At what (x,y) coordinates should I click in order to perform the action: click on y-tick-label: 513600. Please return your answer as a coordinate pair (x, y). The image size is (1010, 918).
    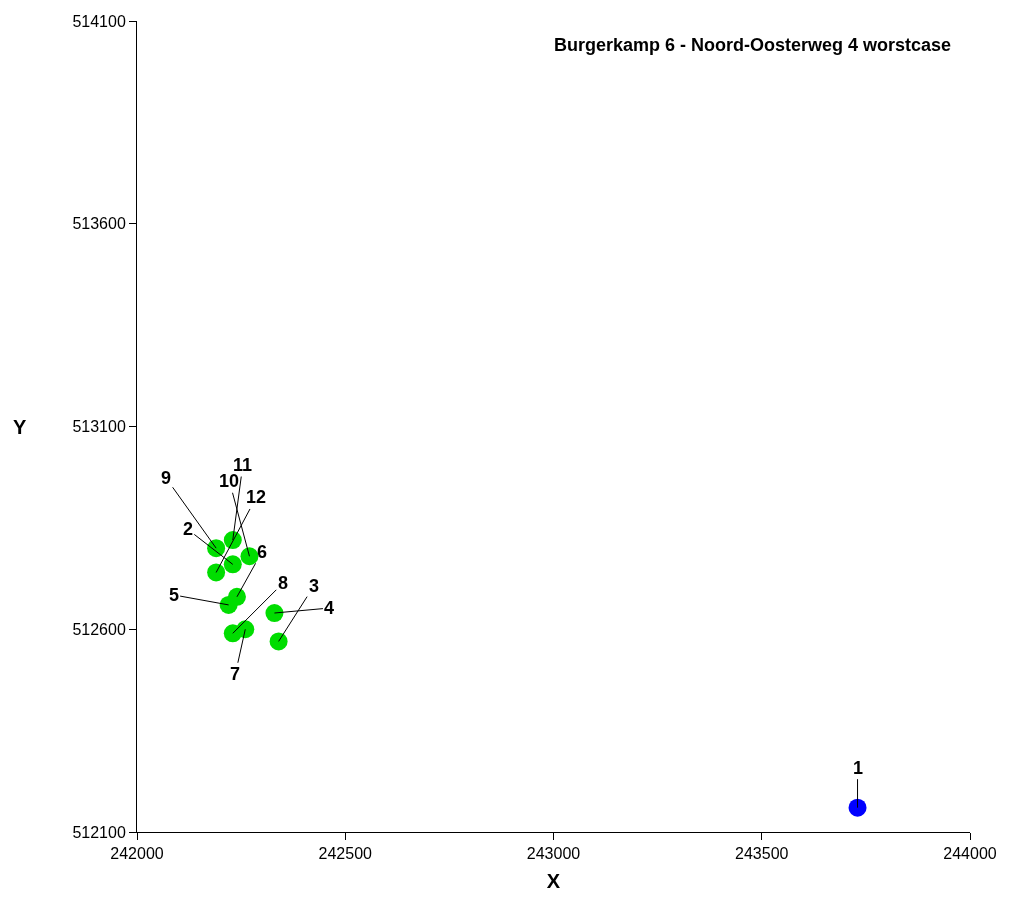
    Looking at the image, I should click on (99, 224).